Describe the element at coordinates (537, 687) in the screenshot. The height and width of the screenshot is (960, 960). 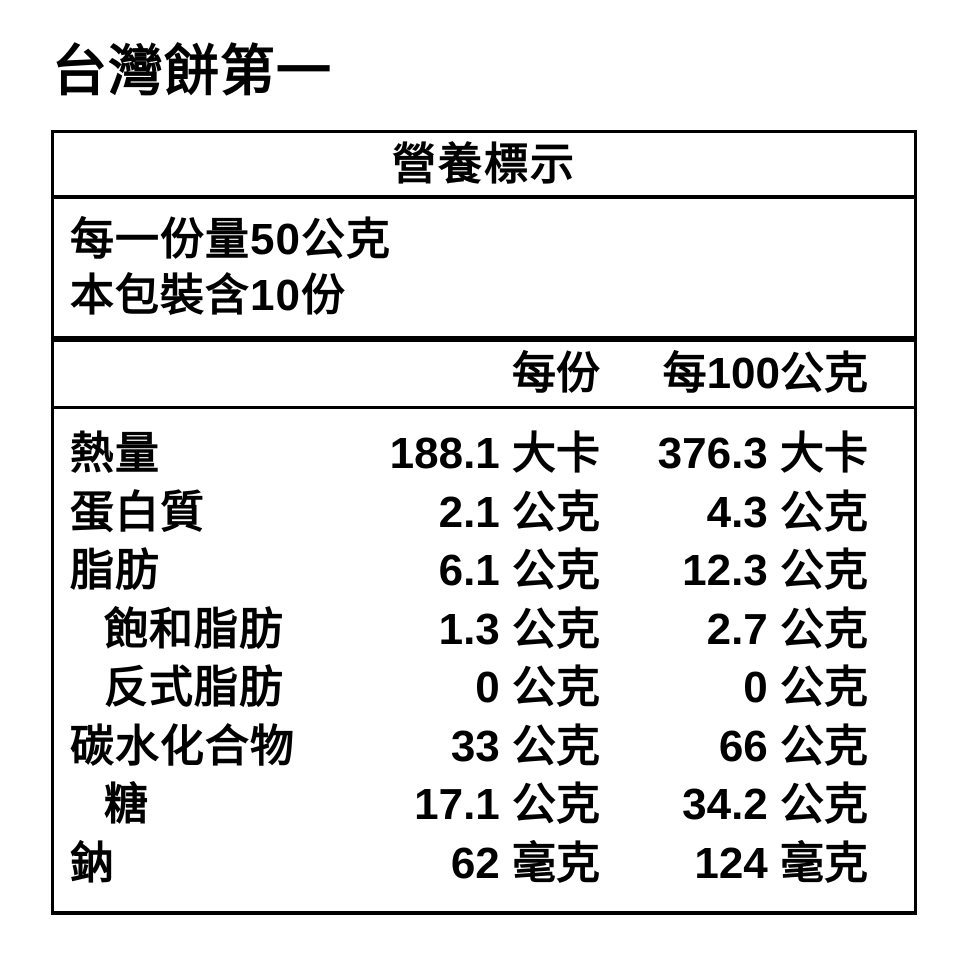
I see `value-per-serving: 0 公克` at that location.